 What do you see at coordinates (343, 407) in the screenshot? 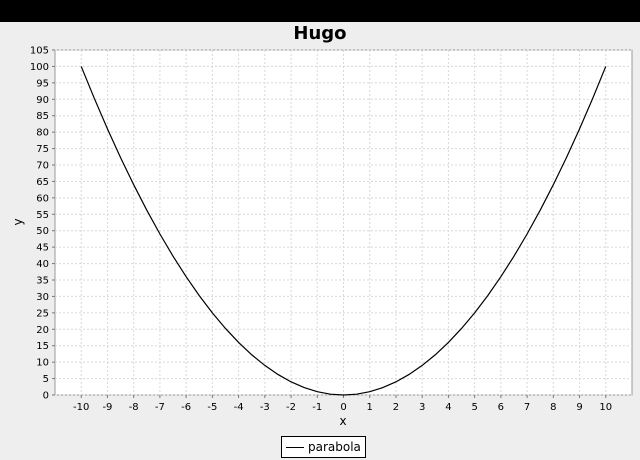
I see `x-tick-label: 0` at bounding box center [343, 407].